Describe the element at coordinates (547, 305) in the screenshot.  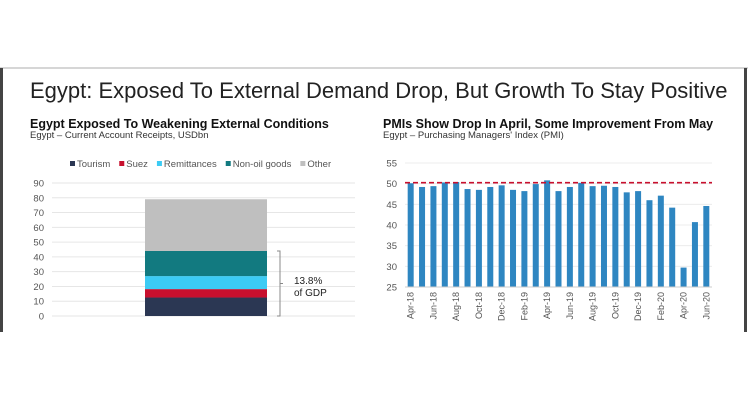
I see `x-tick-label: Apr-19` at that location.